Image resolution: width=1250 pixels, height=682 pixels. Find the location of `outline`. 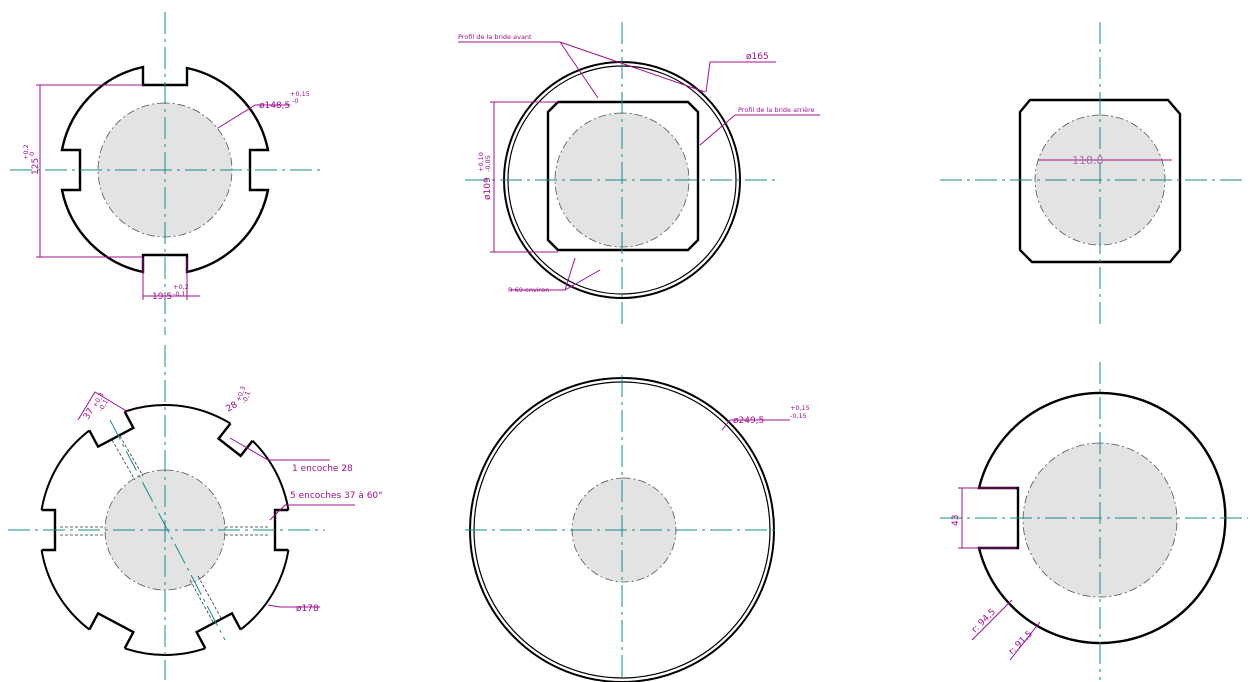

outline is located at coordinates (1102, 518).